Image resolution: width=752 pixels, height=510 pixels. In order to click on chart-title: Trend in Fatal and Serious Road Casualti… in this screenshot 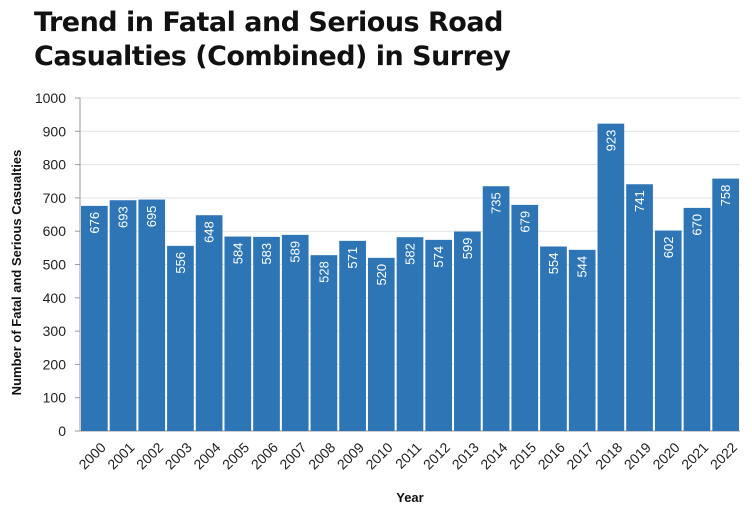, I will do `click(272, 39)`.